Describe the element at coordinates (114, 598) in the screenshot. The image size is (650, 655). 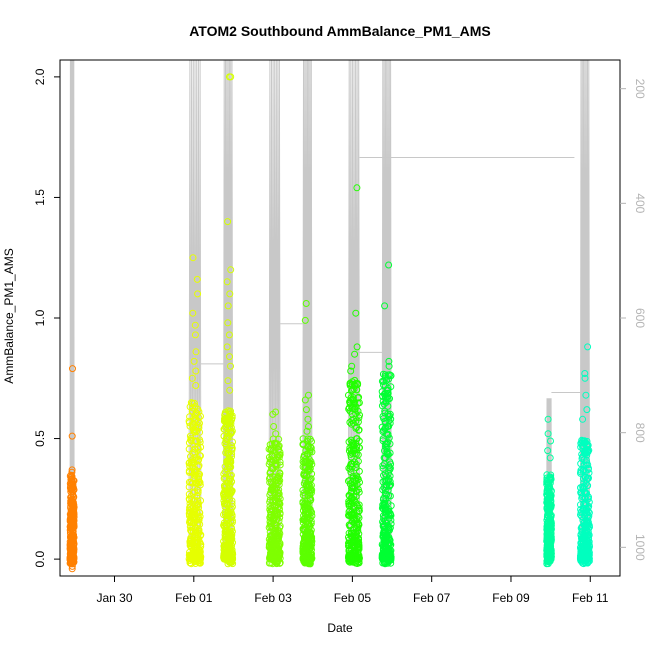
I see `x-tick-label: Jan 30` at that location.